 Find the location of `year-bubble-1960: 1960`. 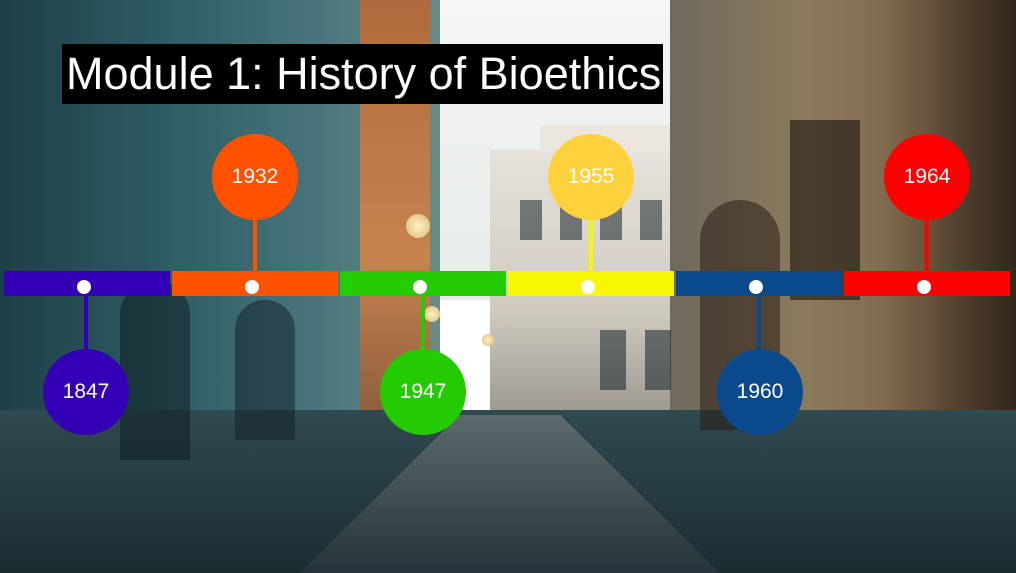

year-bubble-1960: 1960 is located at coordinates (760, 392).